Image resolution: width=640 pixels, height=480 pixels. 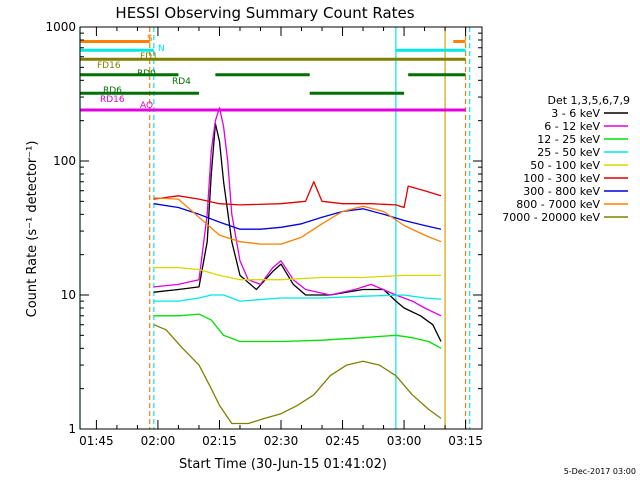 I want to click on y-tick-label: 100, so click(x=64, y=161).